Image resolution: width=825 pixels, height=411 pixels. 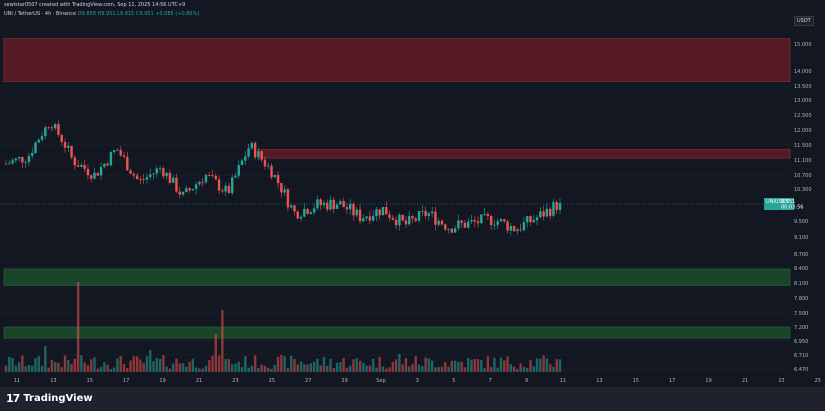 I want to click on price-axis-label: 12.000, so click(x=803, y=131).